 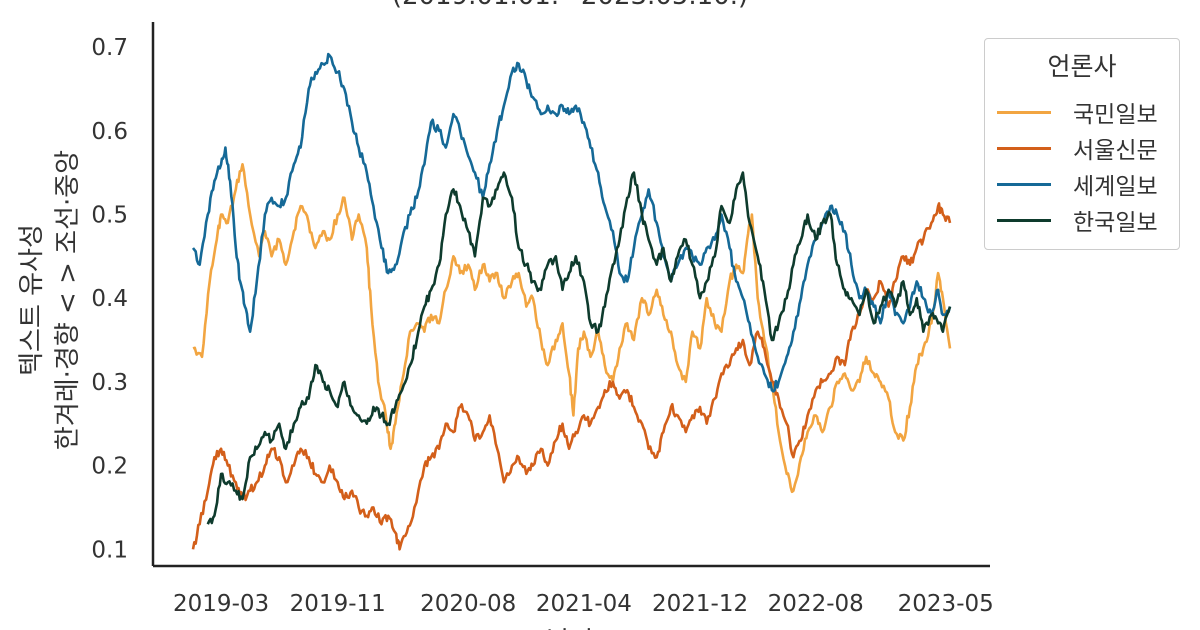 What do you see at coordinates (109, 383) in the screenshot?
I see `y-tick-label: 0.3` at bounding box center [109, 383].